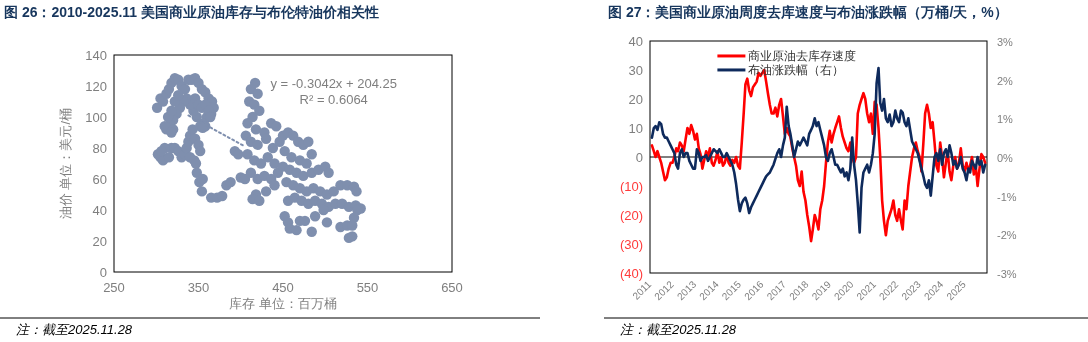 This screenshot has height=342, width=1088. What do you see at coordinates (796, 70) in the screenshot?
I see `legend-label: 布油涨跌幅（右）` at bounding box center [796, 70].